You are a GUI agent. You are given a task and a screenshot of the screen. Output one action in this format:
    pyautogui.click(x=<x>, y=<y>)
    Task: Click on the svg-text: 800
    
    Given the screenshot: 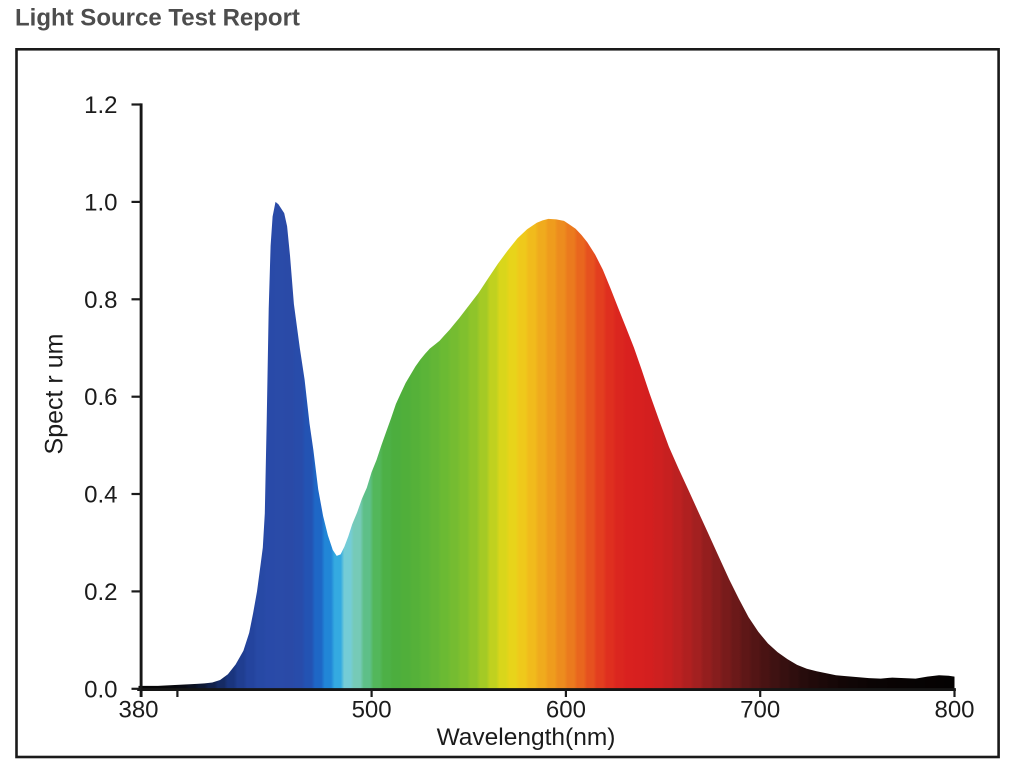 What is the action you would take?
    pyautogui.click(x=954, y=710)
    